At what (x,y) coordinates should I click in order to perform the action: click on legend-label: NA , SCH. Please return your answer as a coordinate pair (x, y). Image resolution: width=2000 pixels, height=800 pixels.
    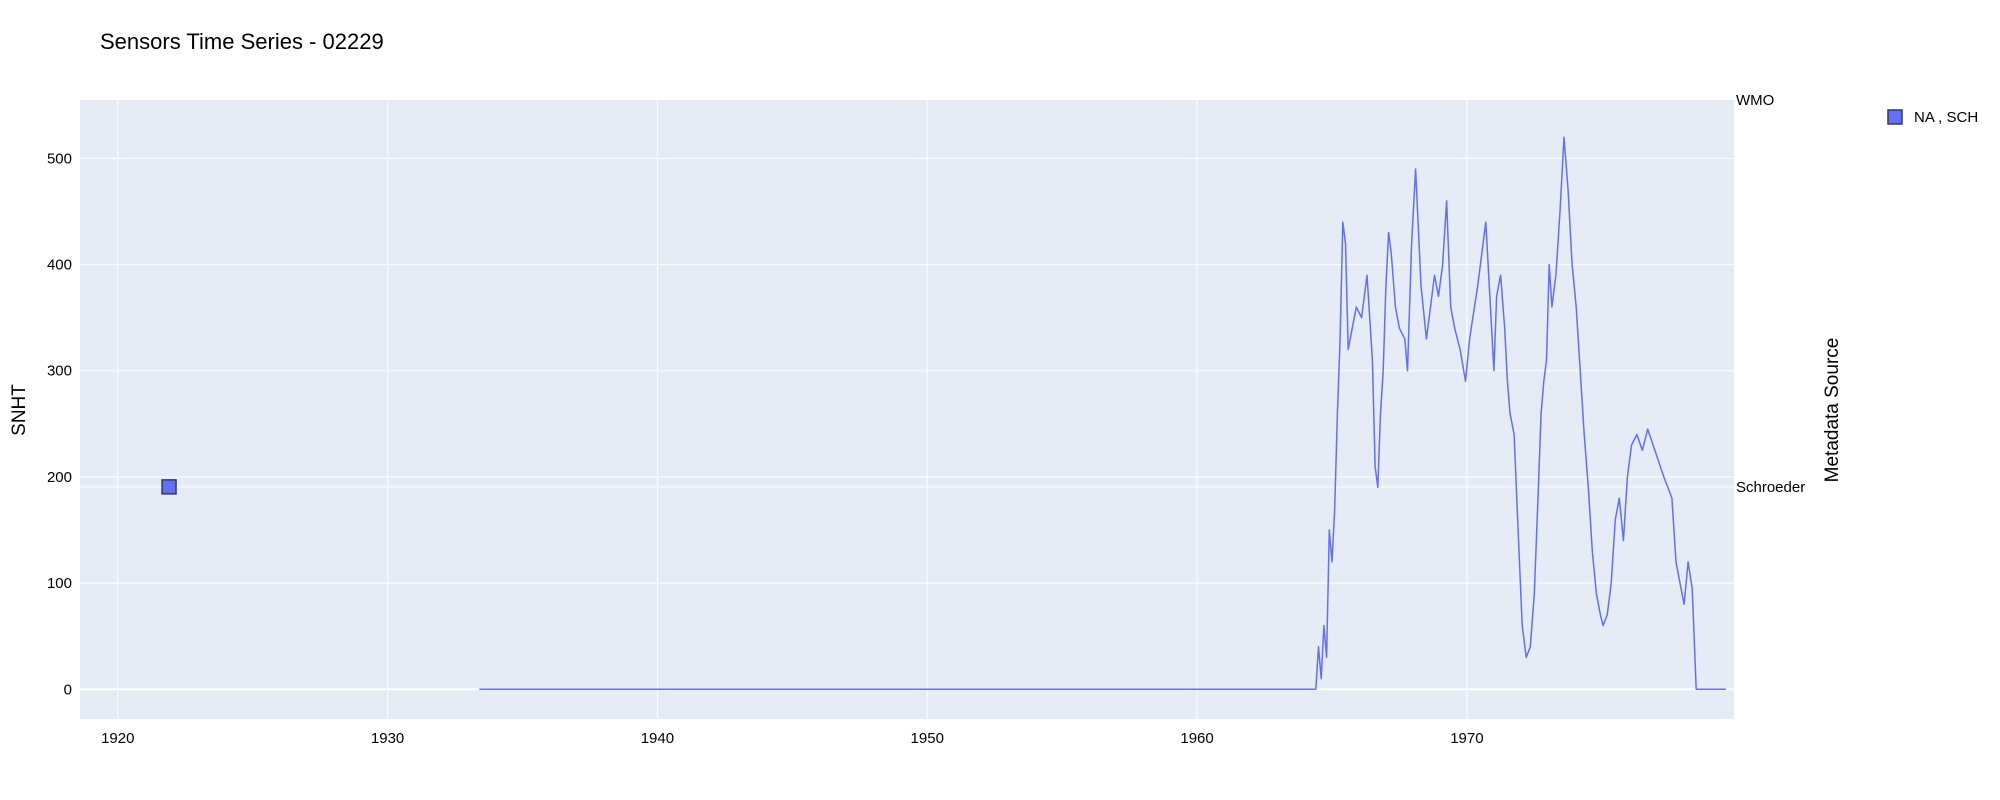
    Looking at the image, I should click on (1946, 117).